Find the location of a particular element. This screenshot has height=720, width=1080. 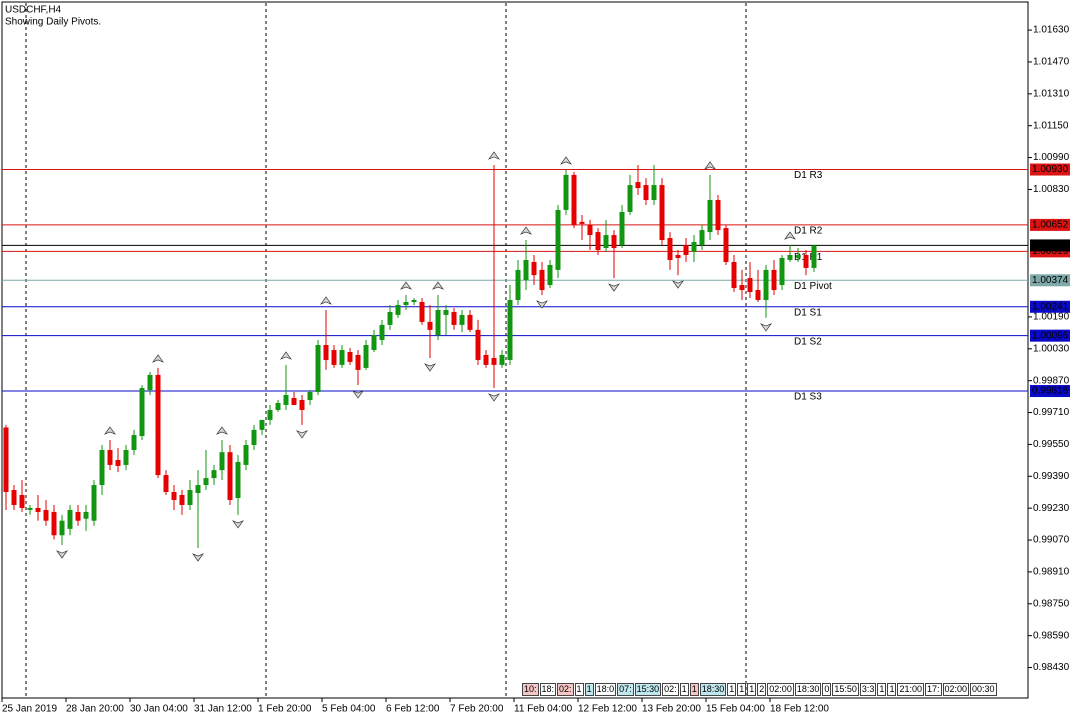

session-box: 07: is located at coordinates (625, 689).